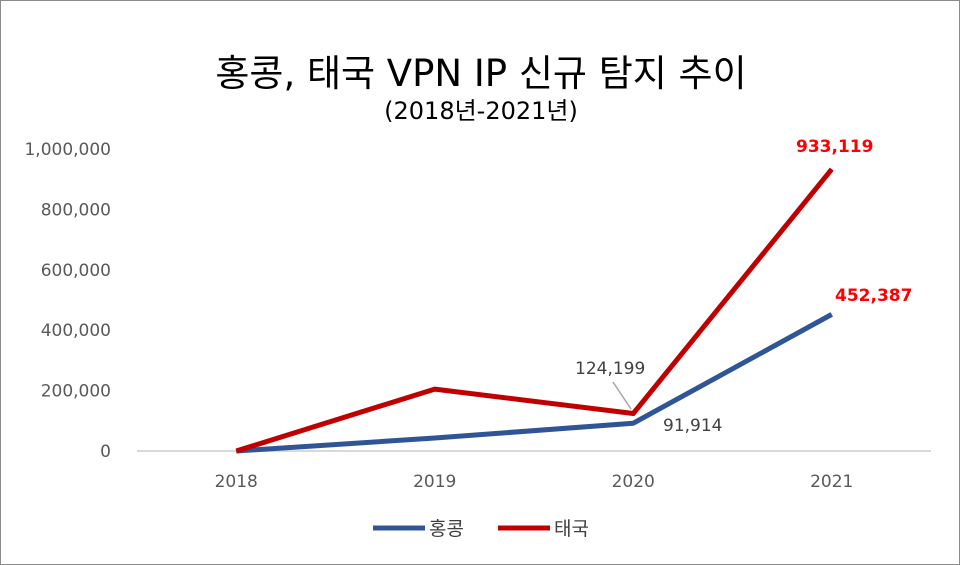 The image size is (960, 565). Describe the element at coordinates (481, 111) in the screenshot. I see `chart-subtitle: (2018년-2021년)` at that location.